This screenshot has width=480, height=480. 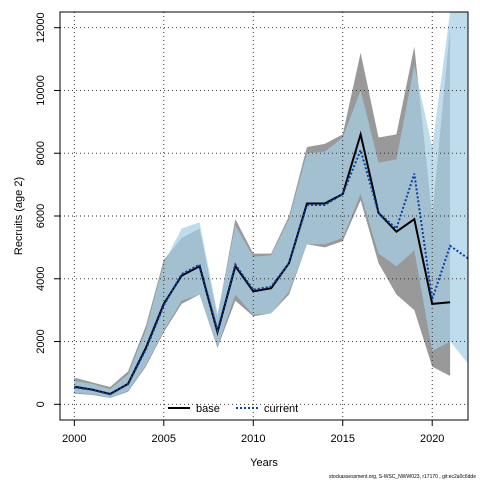 What do you see at coordinates (233, 409) in the screenshot?
I see `legend: base current` at bounding box center [233, 409].